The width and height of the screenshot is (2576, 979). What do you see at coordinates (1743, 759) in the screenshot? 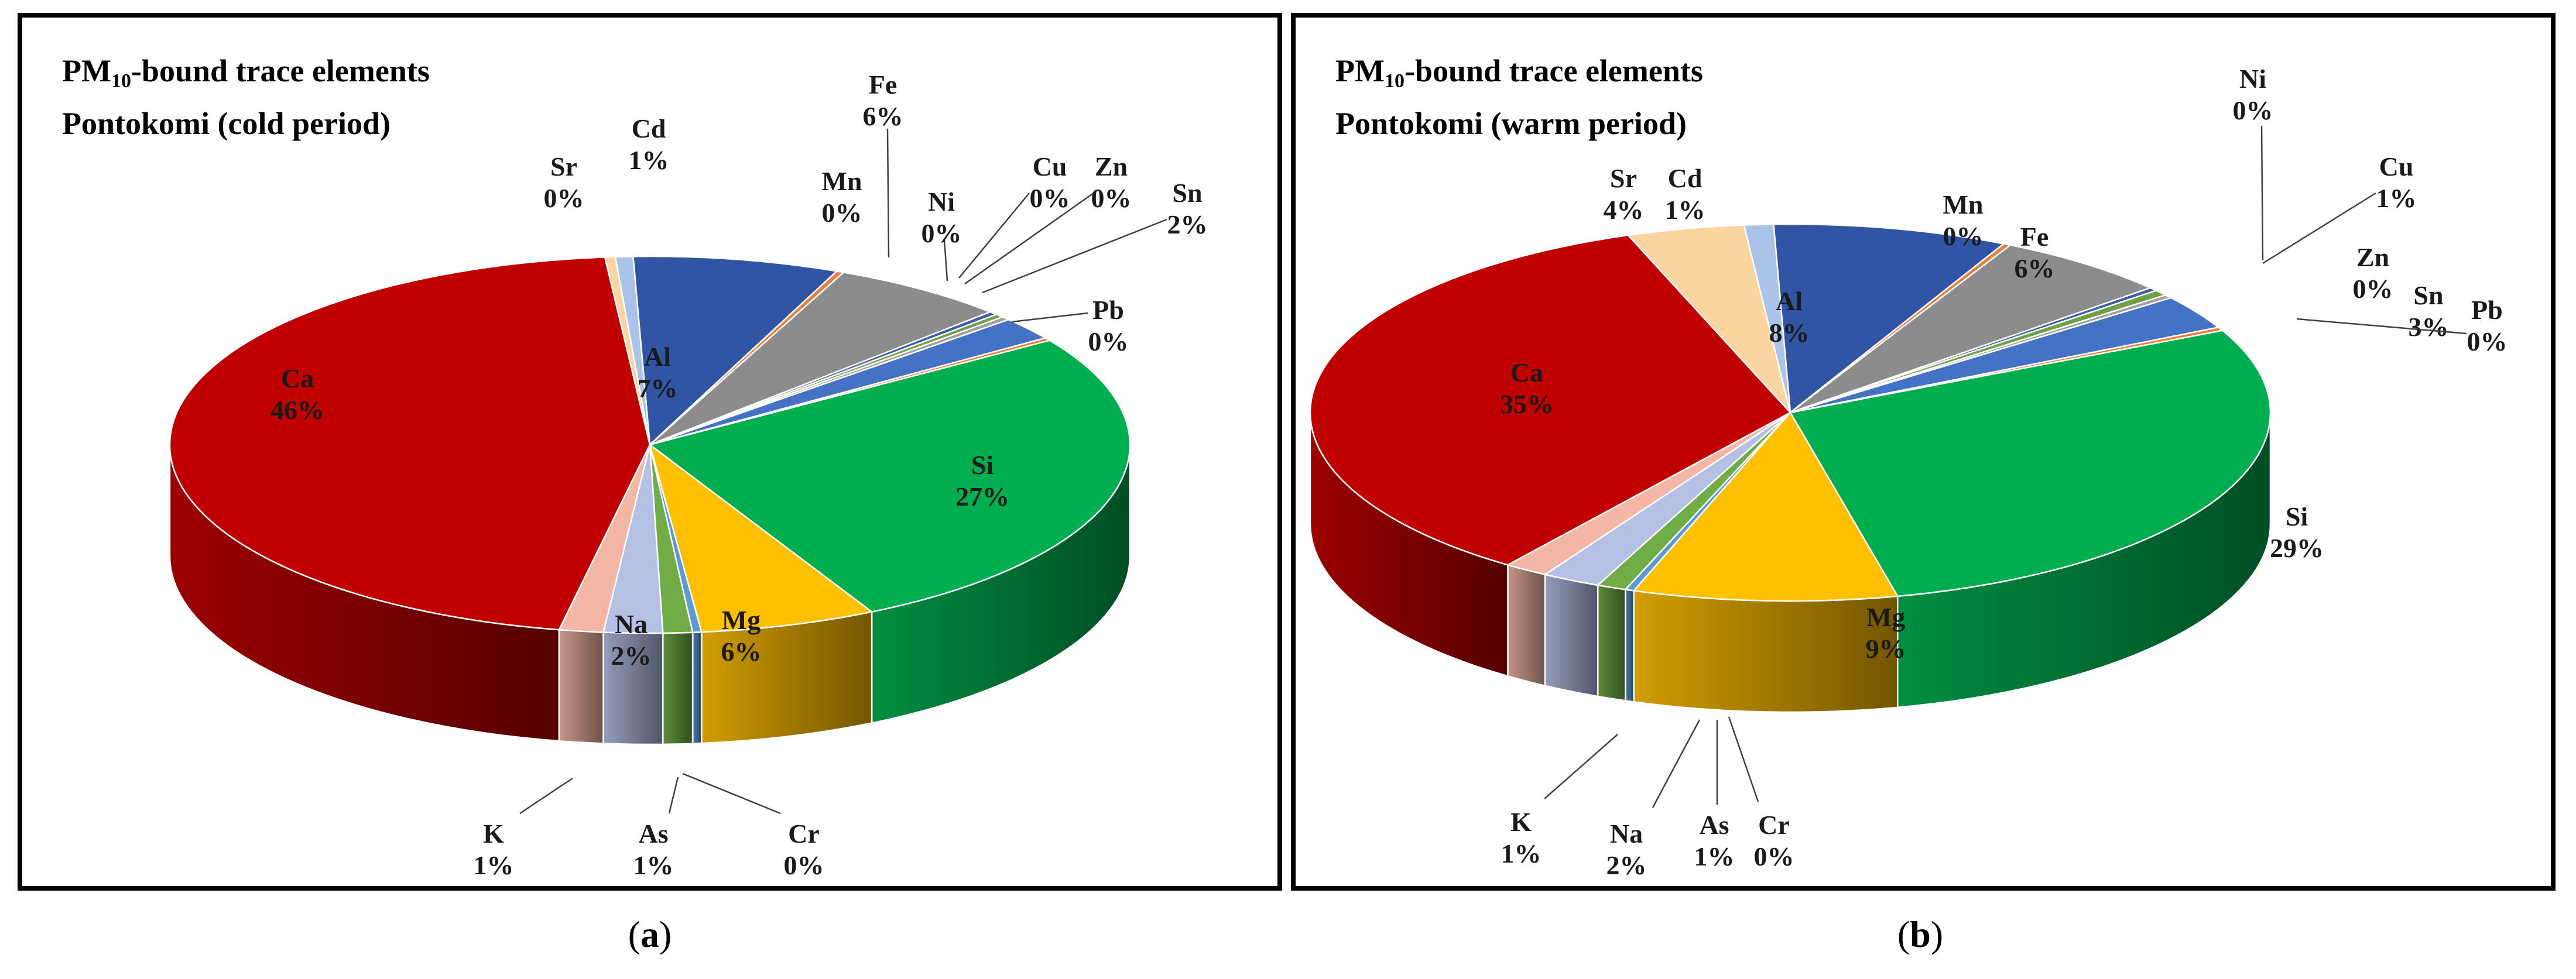
I see `leader-line-cr` at bounding box center [1743, 759].